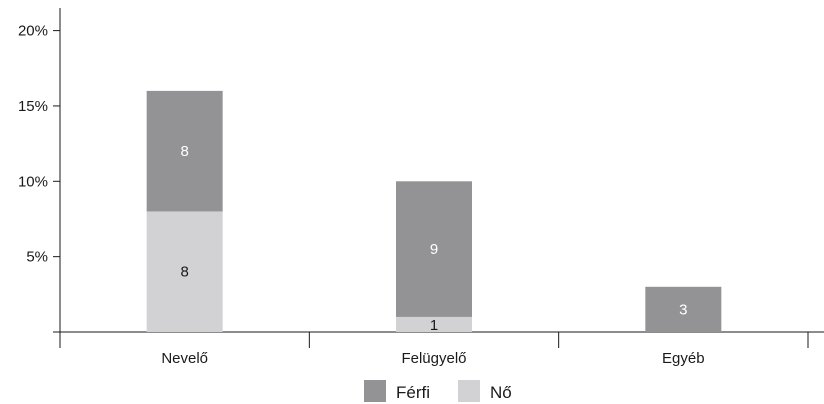 The image size is (824, 404). What do you see at coordinates (37, 257) in the screenshot?
I see `y-tick-label: 5%` at bounding box center [37, 257].